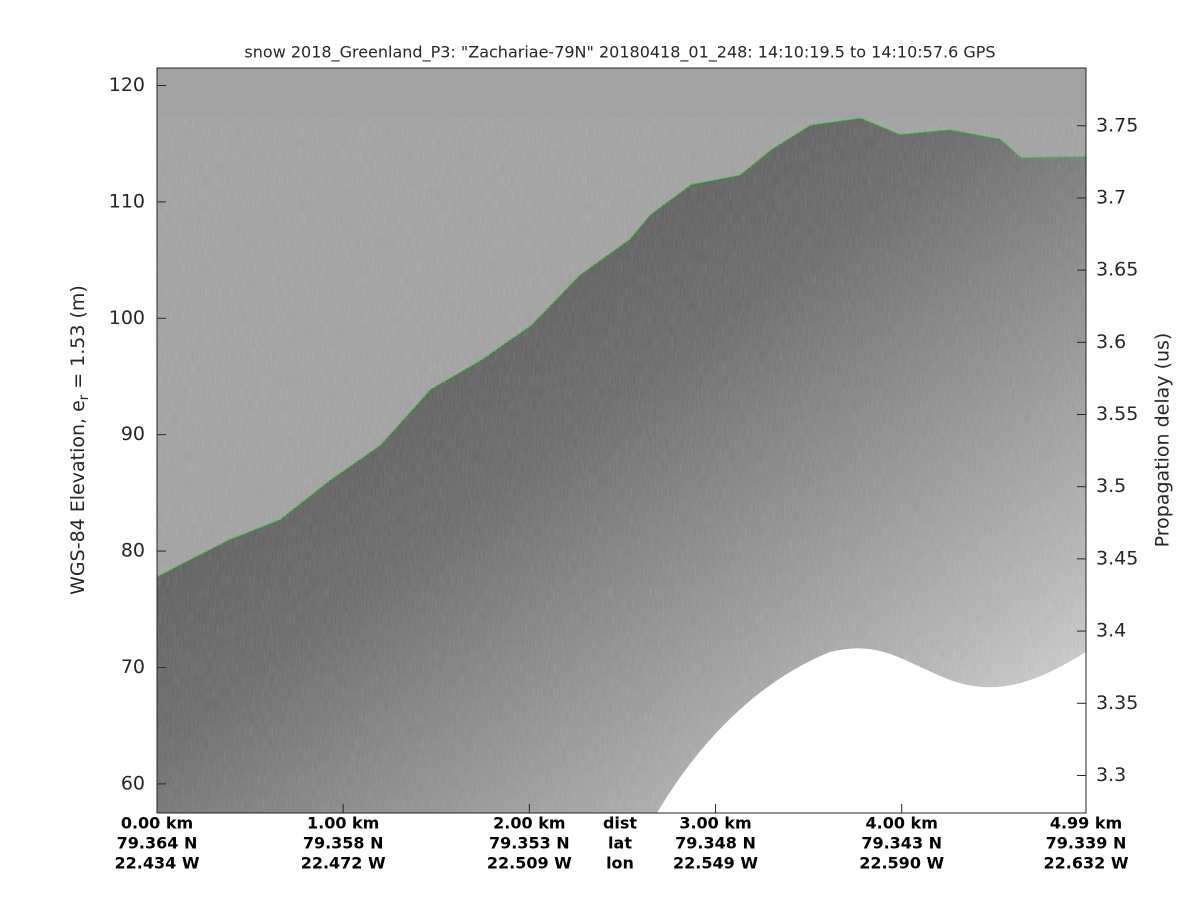 This screenshot has height=900, width=1200. I want to click on x-tick-label: 3.00 km, so click(715, 823).